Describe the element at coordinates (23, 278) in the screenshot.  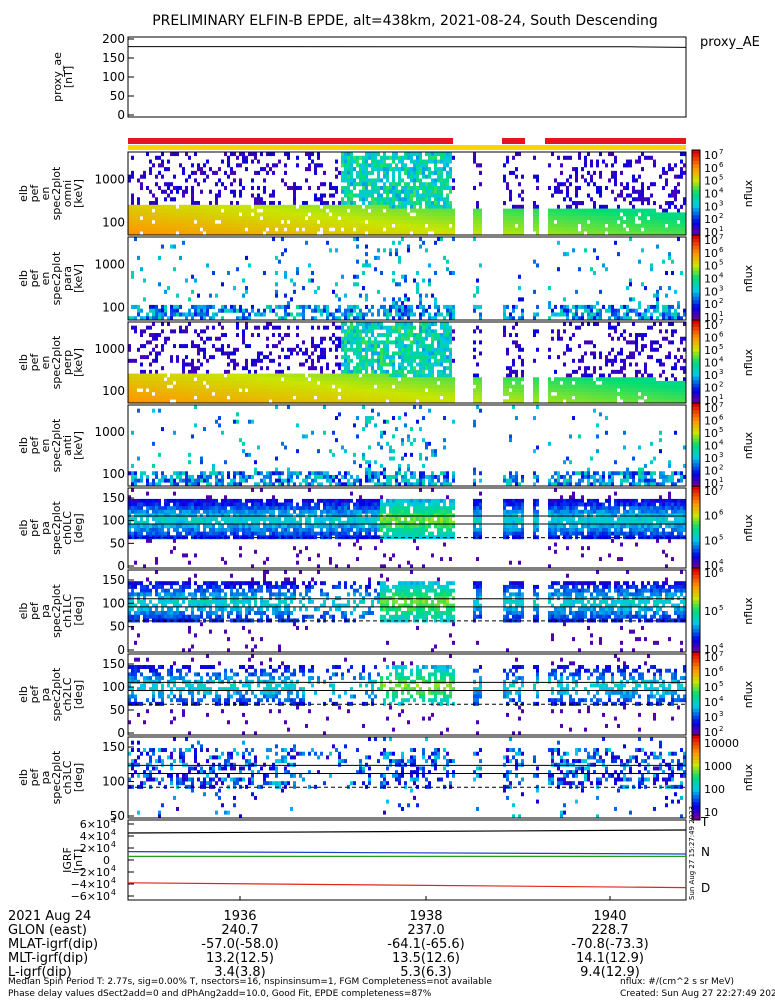
I see `pef_en_para-ylabel-0: elb` at that location.